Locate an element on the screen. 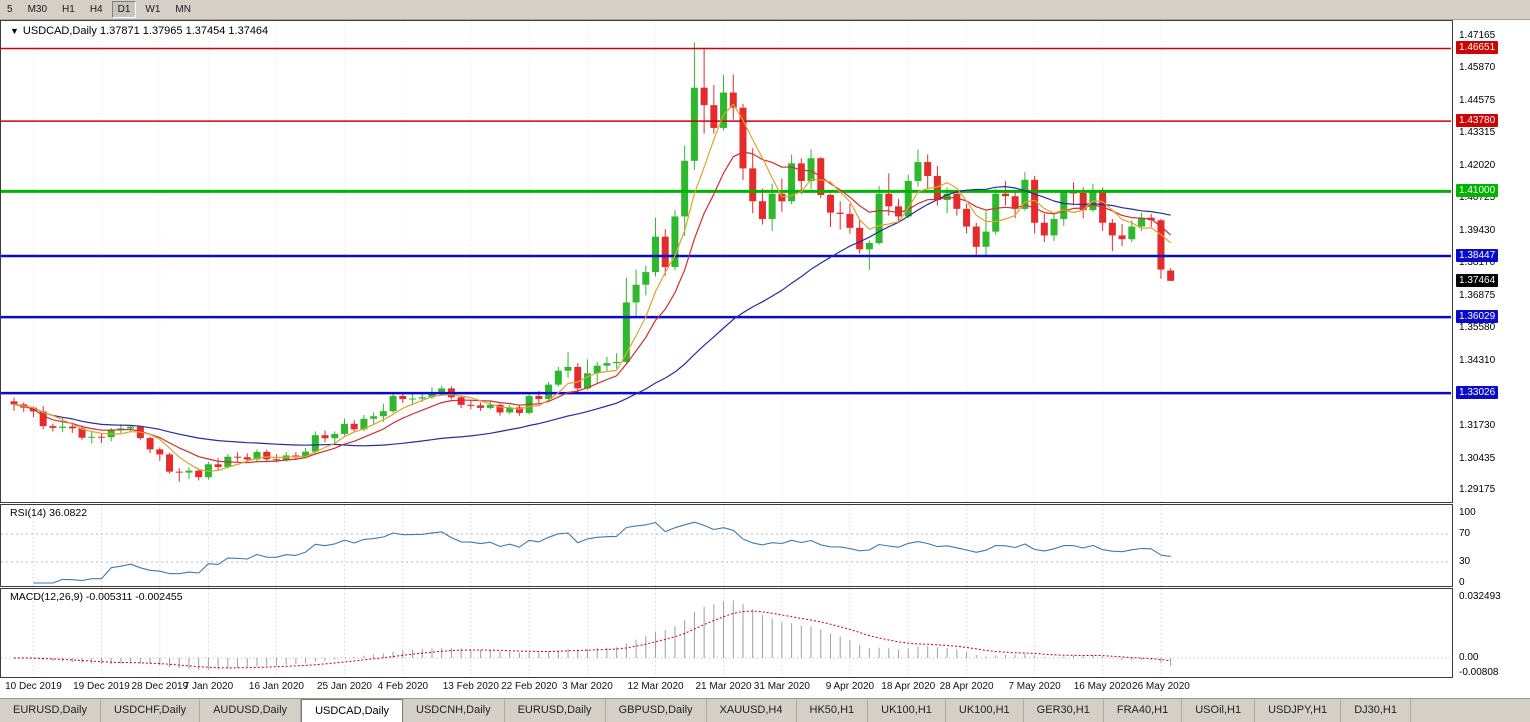 The width and height of the screenshot is (1530, 722). chart-tab-HK50-H1: HK50,H1 is located at coordinates (833, 710).